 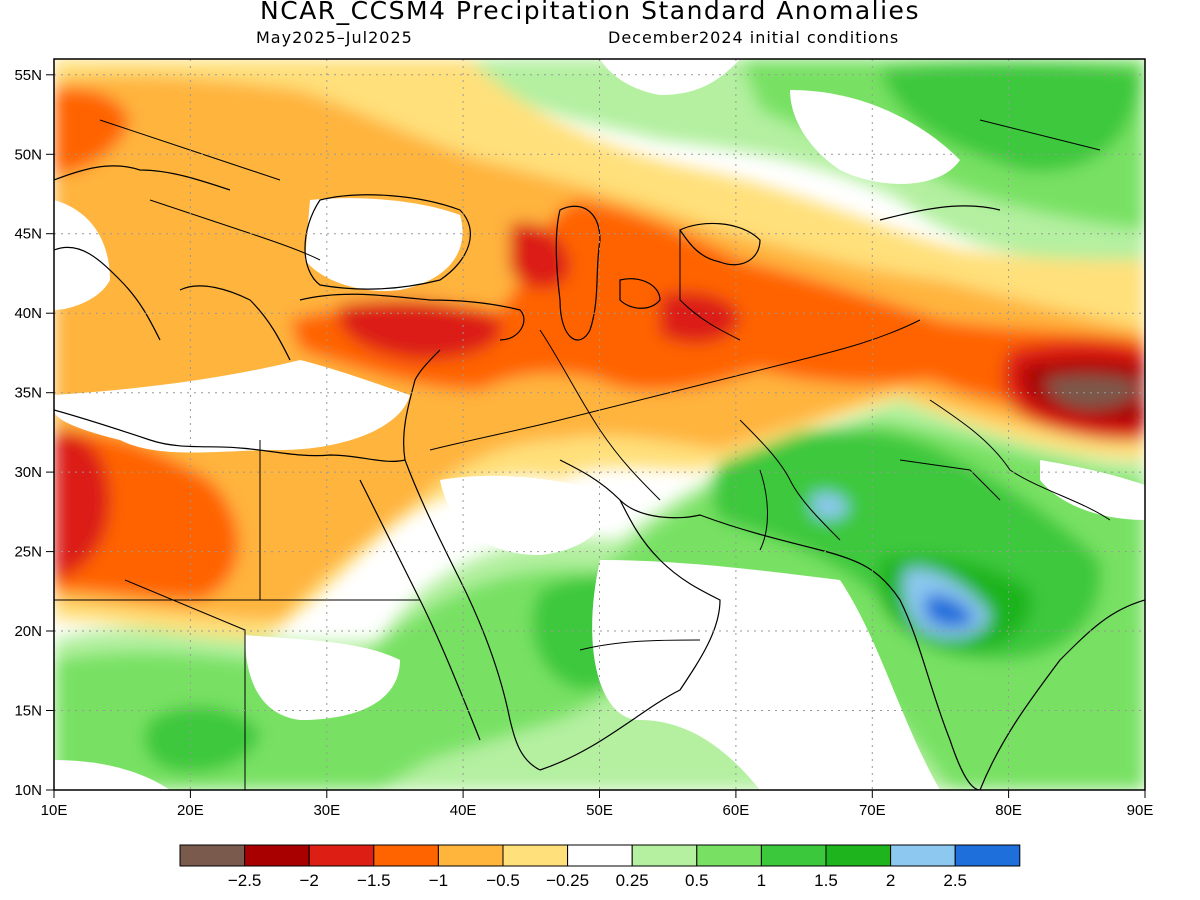 What do you see at coordinates (374, 880) in the screenshot?
I see `colorbar-label: −1.5` at bounding box center [374, 880].